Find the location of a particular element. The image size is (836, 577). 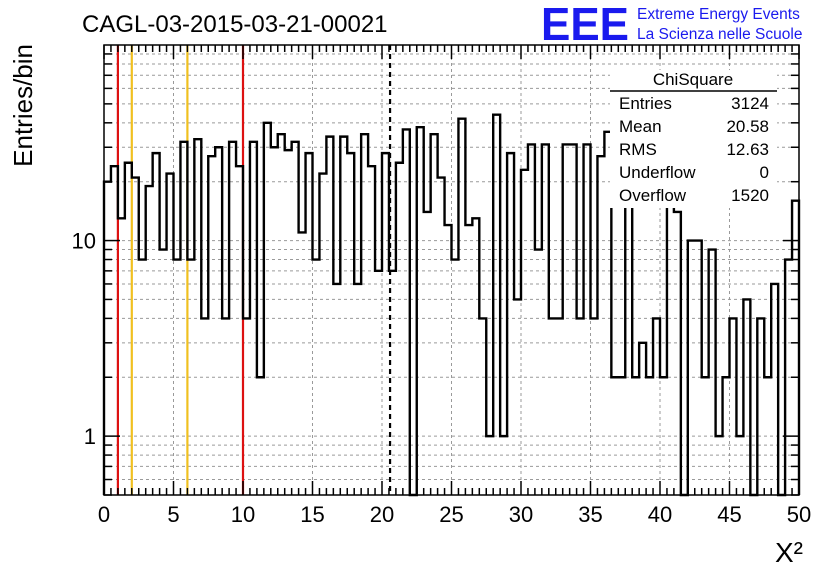

y-axis-label: Entries/bin is located at coordinates (23, 105).